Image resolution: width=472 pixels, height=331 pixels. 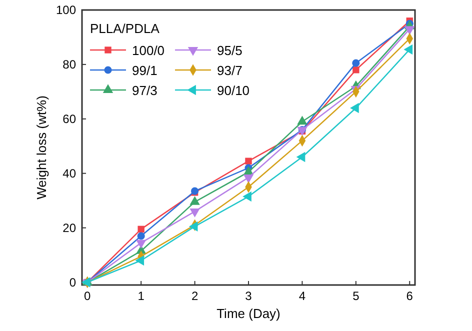 What do you see at coordinates (69, 227) in the screenshot?
I see `y-tick-label: 20` at bounding box center [69, 227].